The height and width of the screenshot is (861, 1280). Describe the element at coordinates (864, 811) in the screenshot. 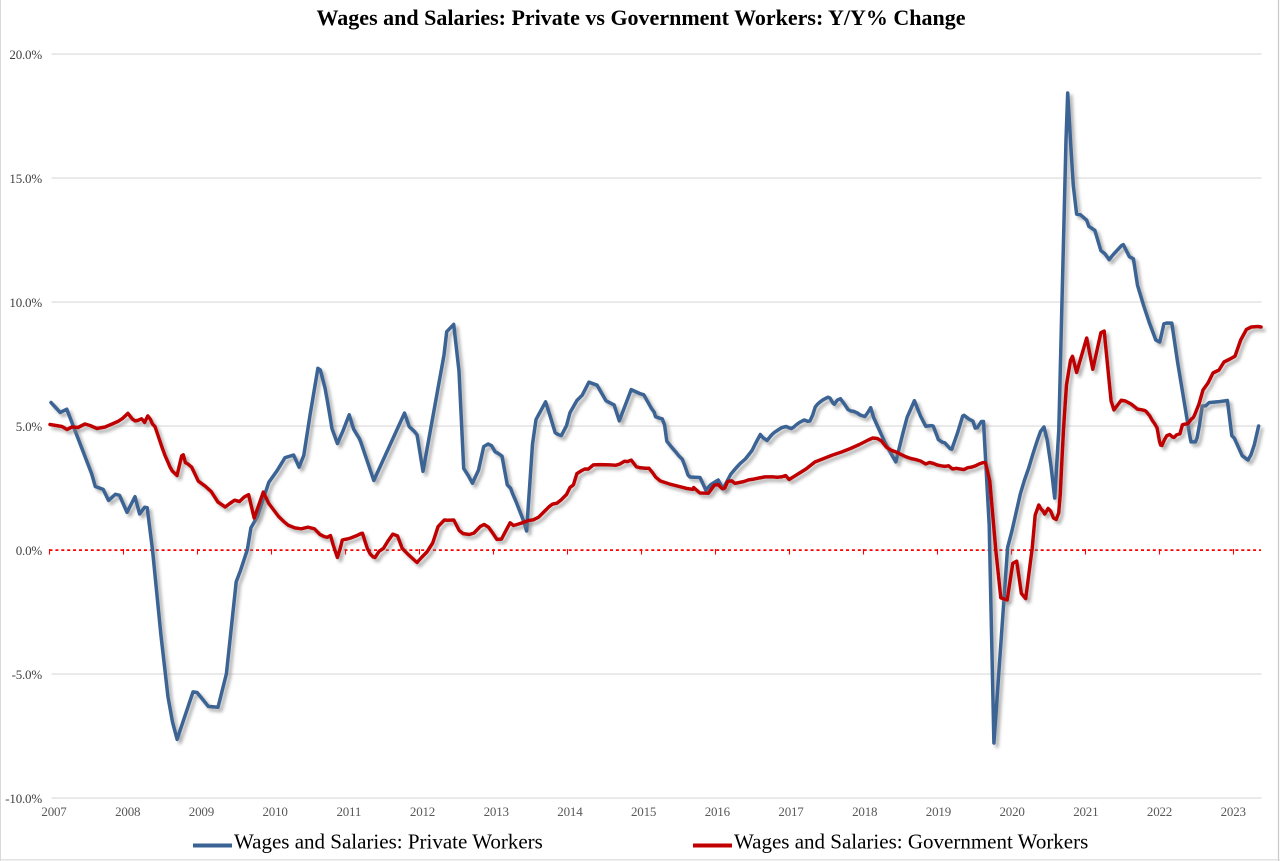

I see `svg-text: 2018` at that location.